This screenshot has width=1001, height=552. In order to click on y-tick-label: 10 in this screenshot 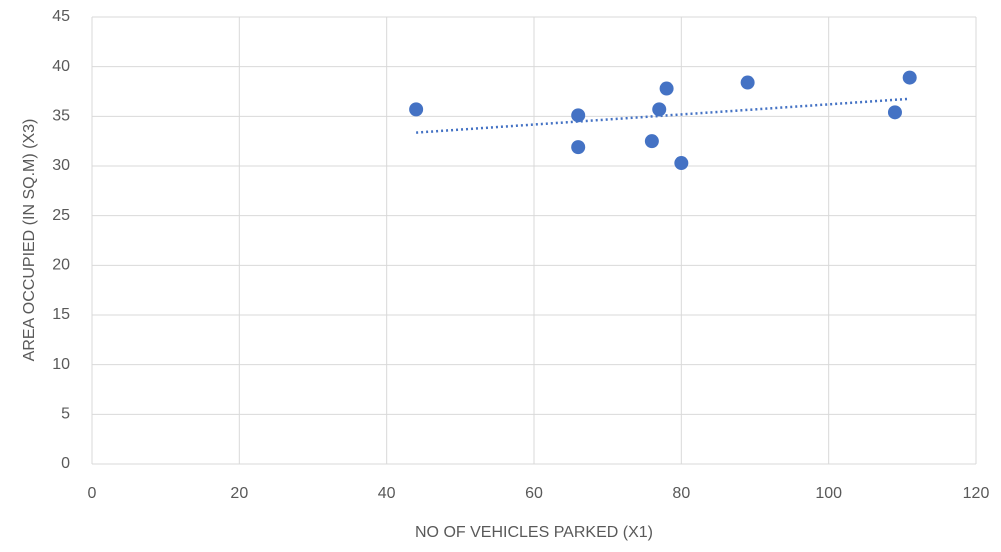, I will do `click(61, 364)`.